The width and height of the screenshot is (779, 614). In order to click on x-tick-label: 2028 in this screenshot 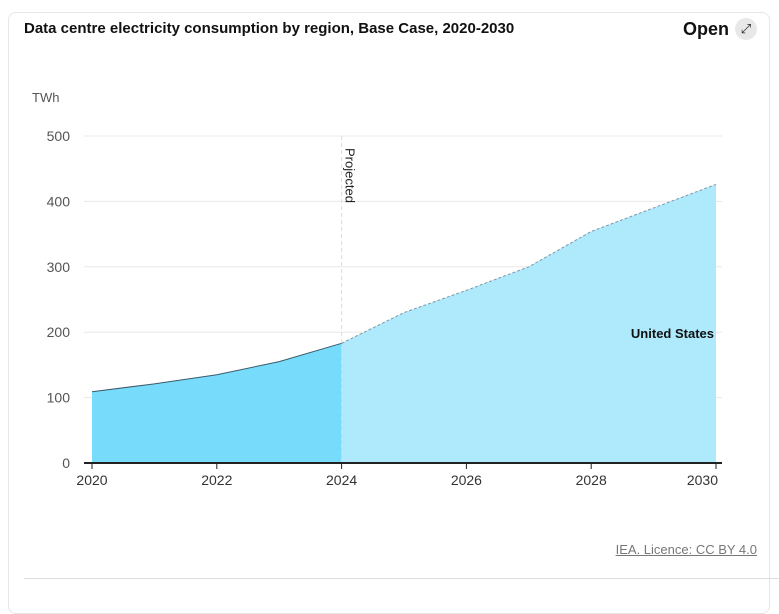, I will do `click(591, 480)`.